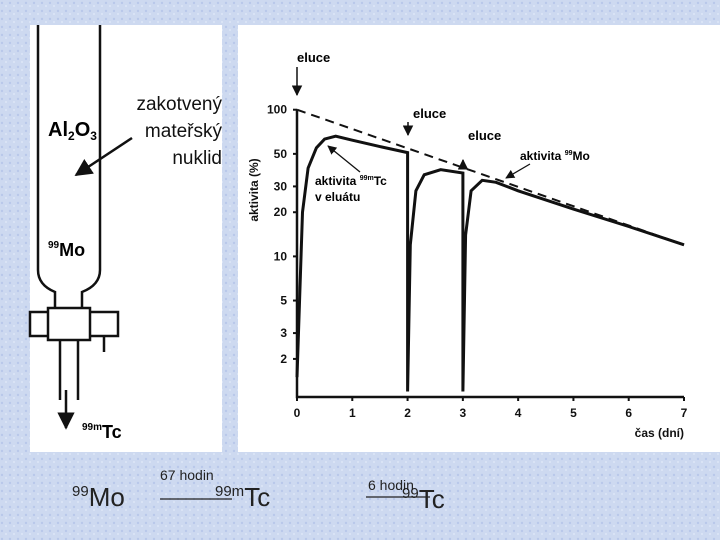  Describe the element at coordinates (281, 186) in the screenshot. I see `y-tick-label: 30` at that location.